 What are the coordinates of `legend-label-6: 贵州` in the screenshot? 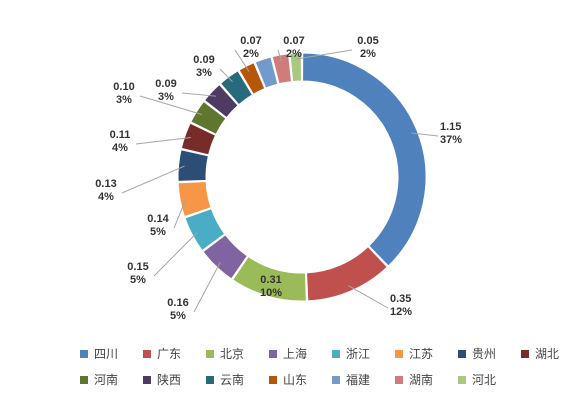 It's located at (484, 354).